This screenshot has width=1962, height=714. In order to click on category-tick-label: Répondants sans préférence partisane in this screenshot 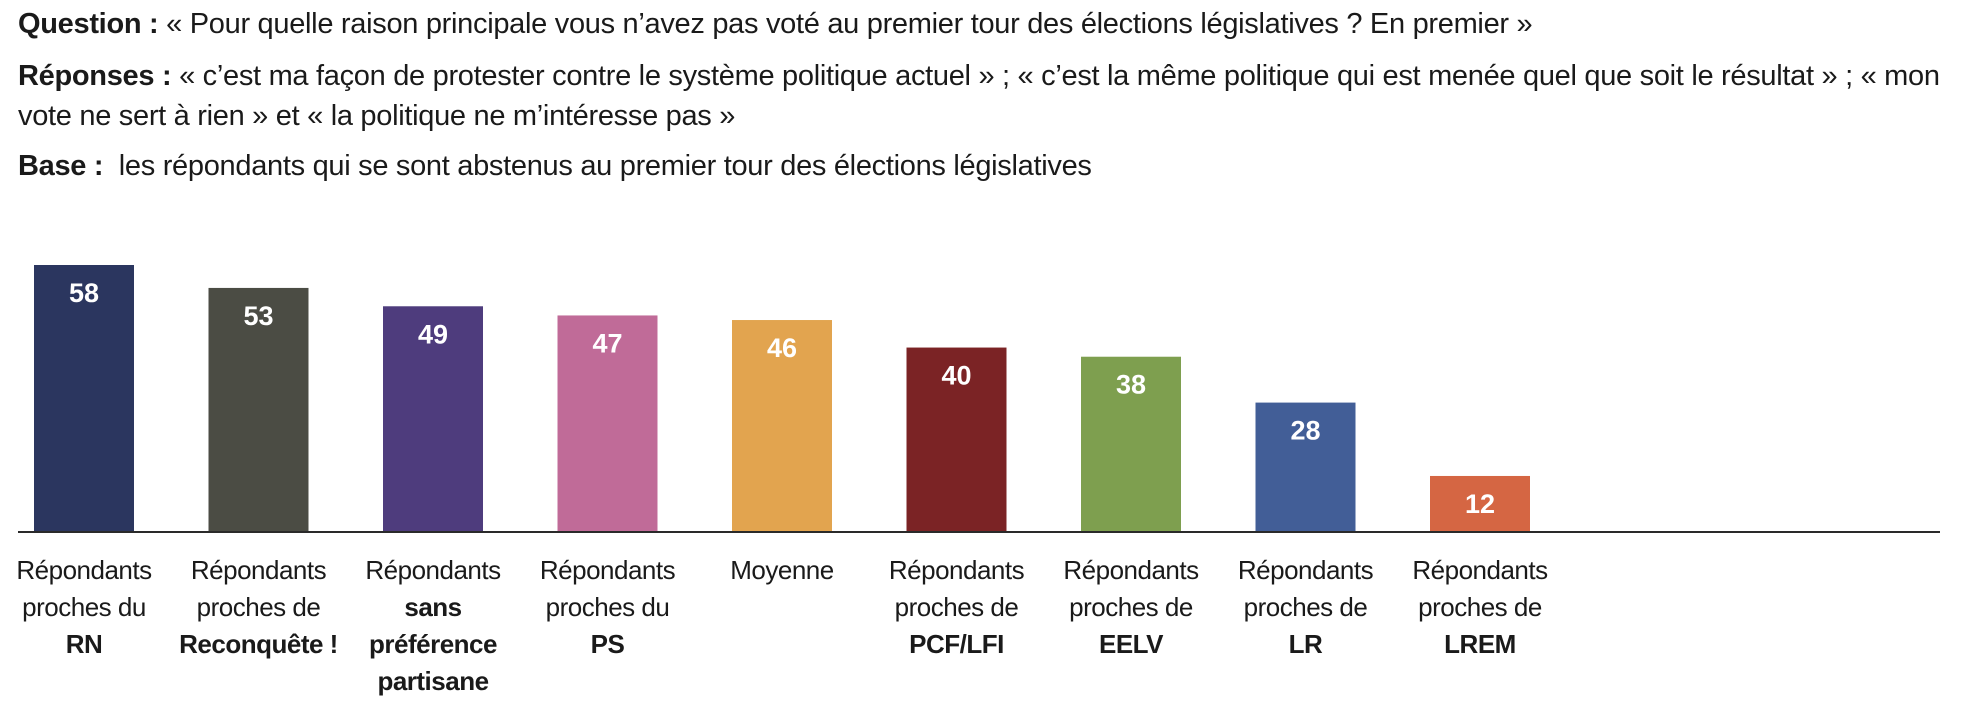, I will do `click(433, 626)`.